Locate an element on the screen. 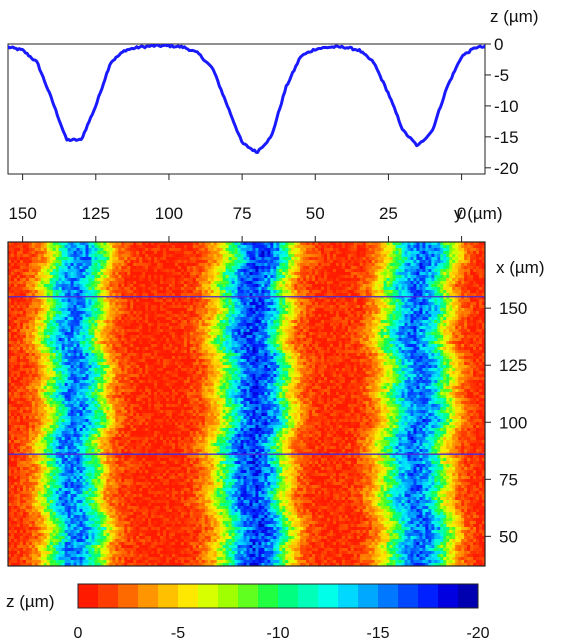 The height and width of the screenshot is (644, 563). map-x-tick-label: 100 is located at coordinates (169, 213).